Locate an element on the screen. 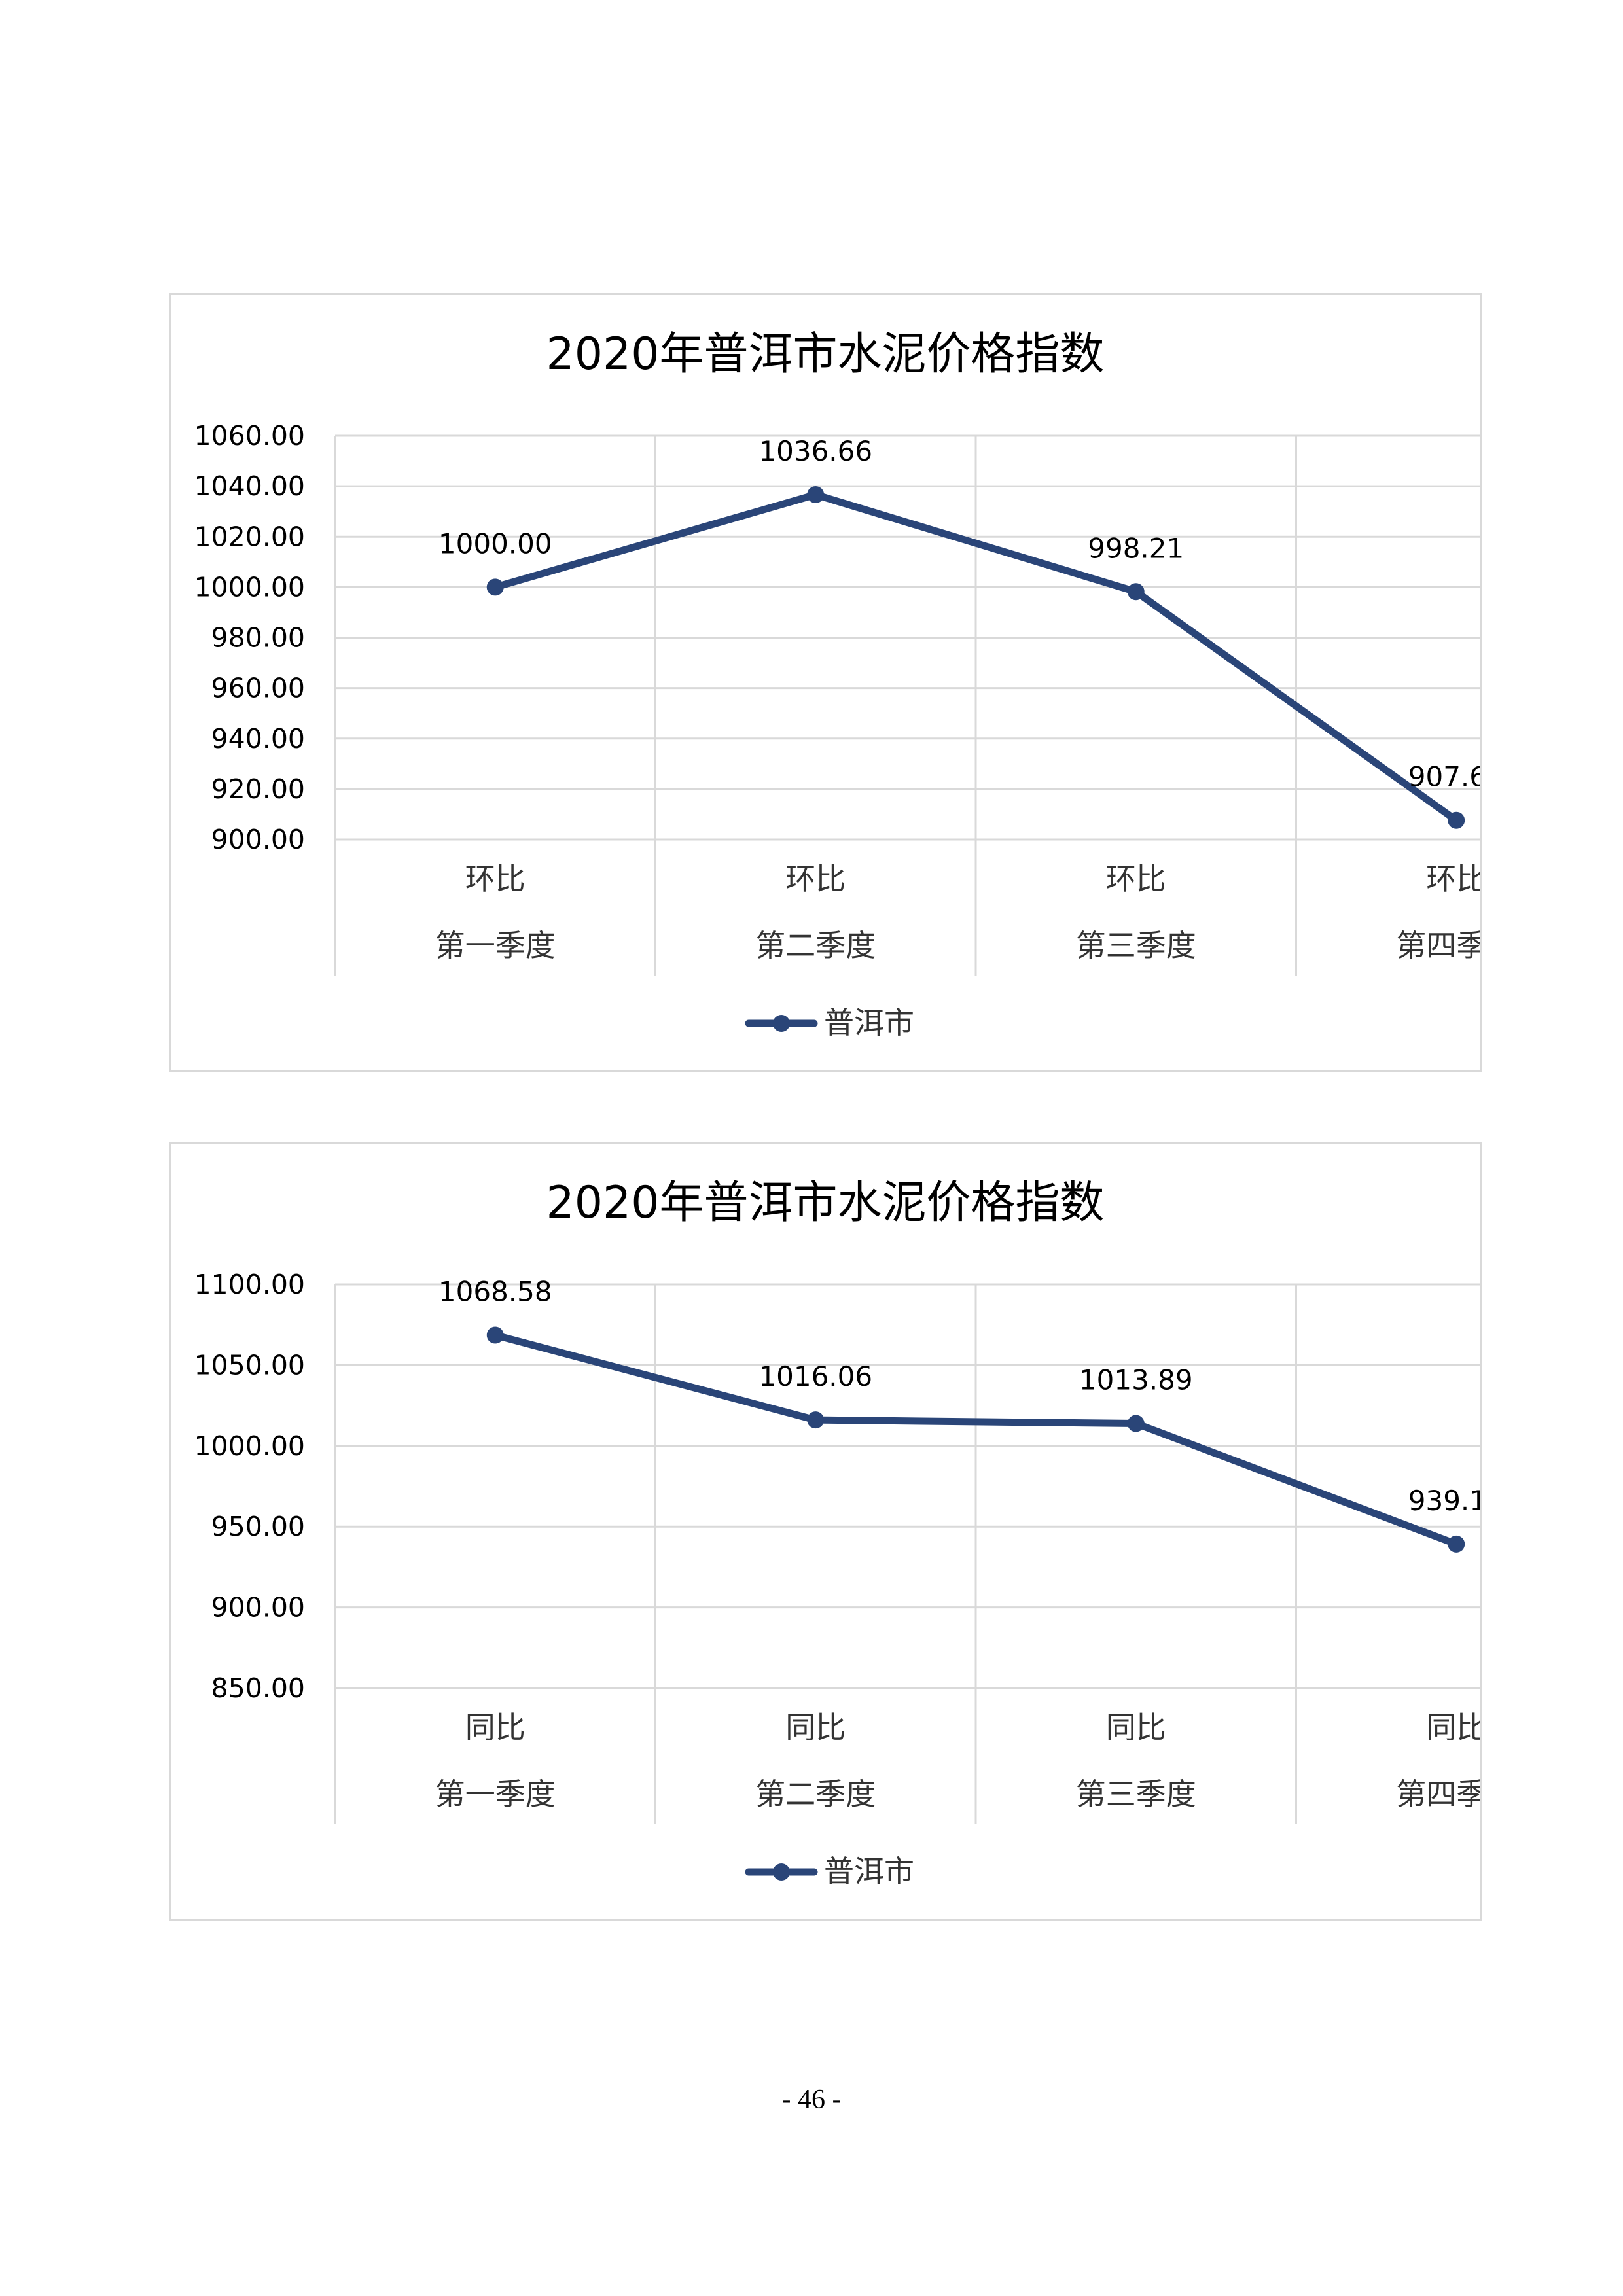  data-label: 1068.58 is located at coordinates (495, 1292).